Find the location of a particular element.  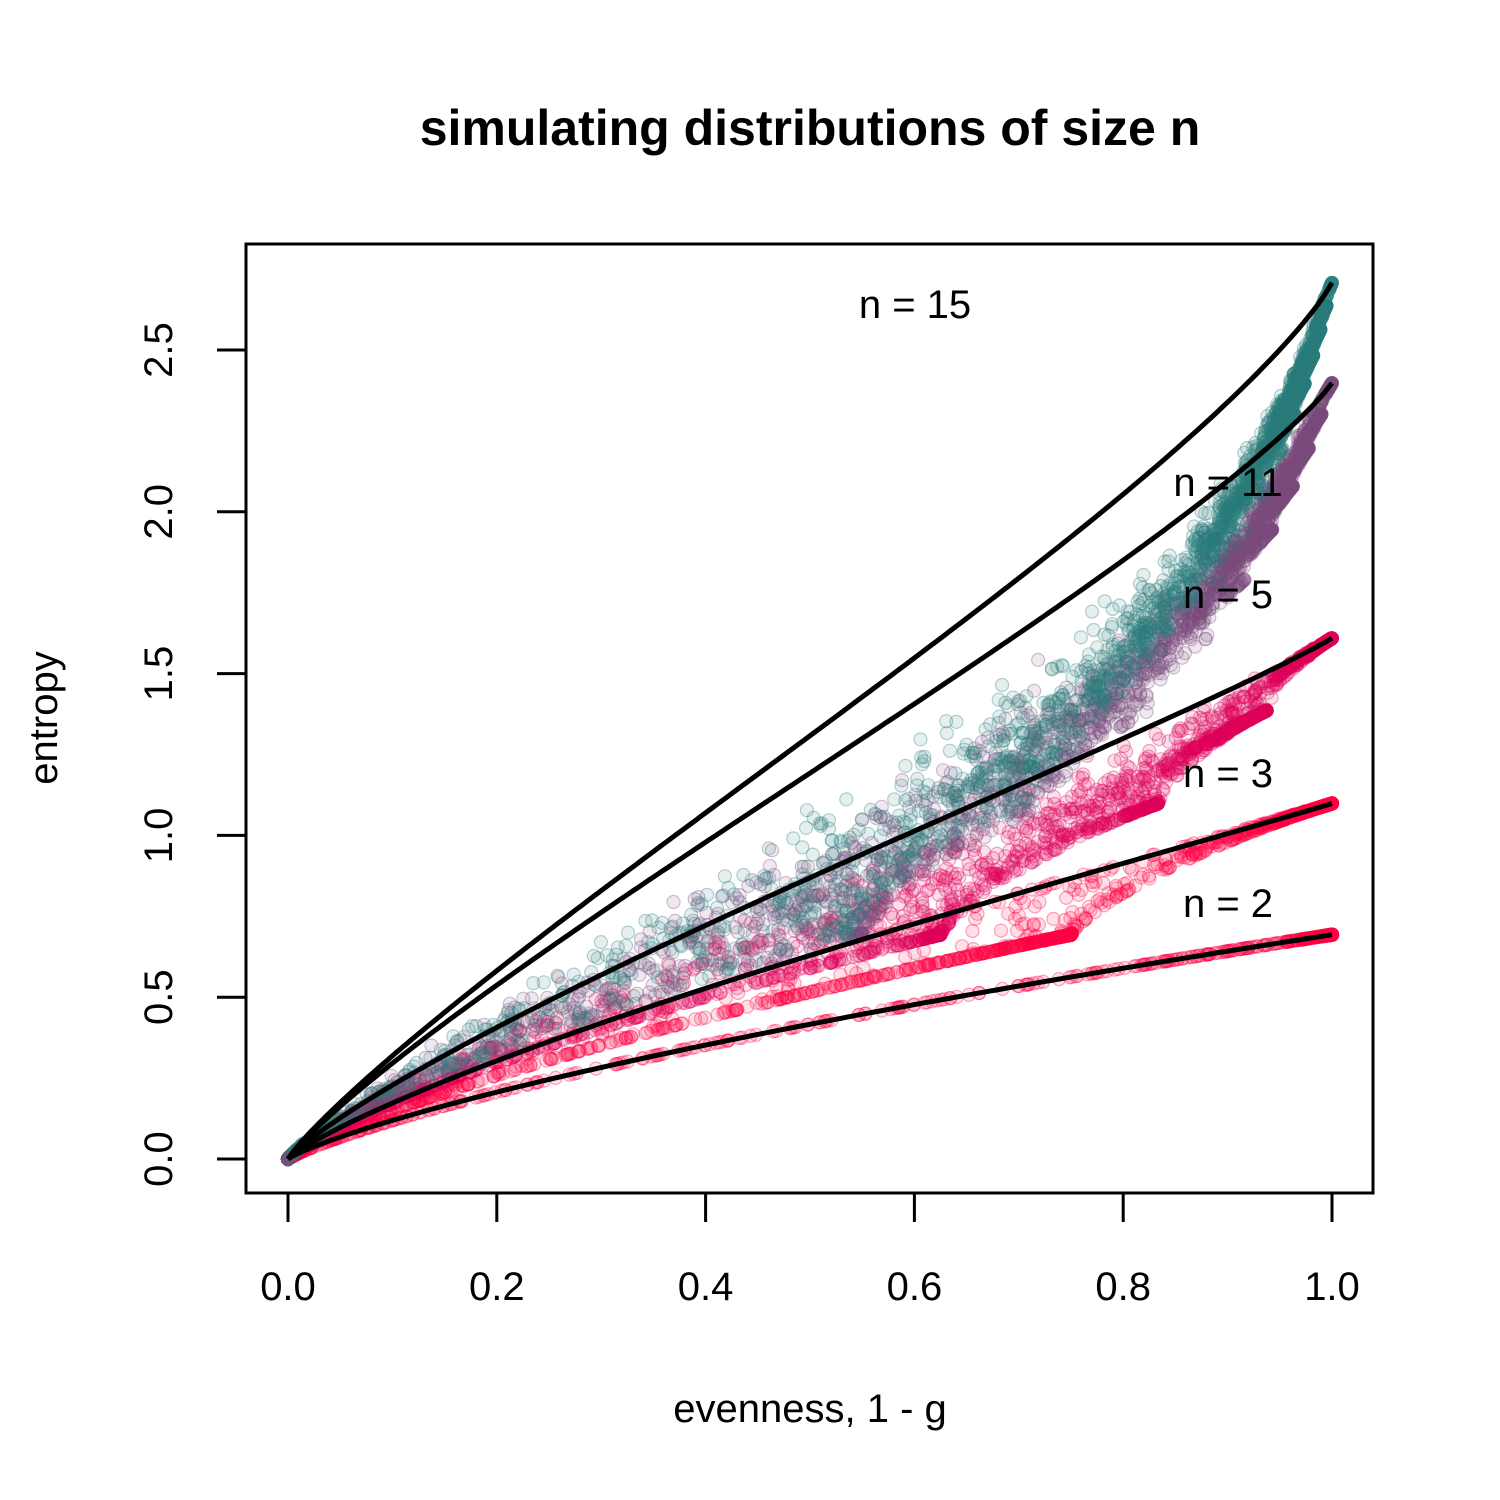

point-n5-2072 is located at coordinates (1096, 807).